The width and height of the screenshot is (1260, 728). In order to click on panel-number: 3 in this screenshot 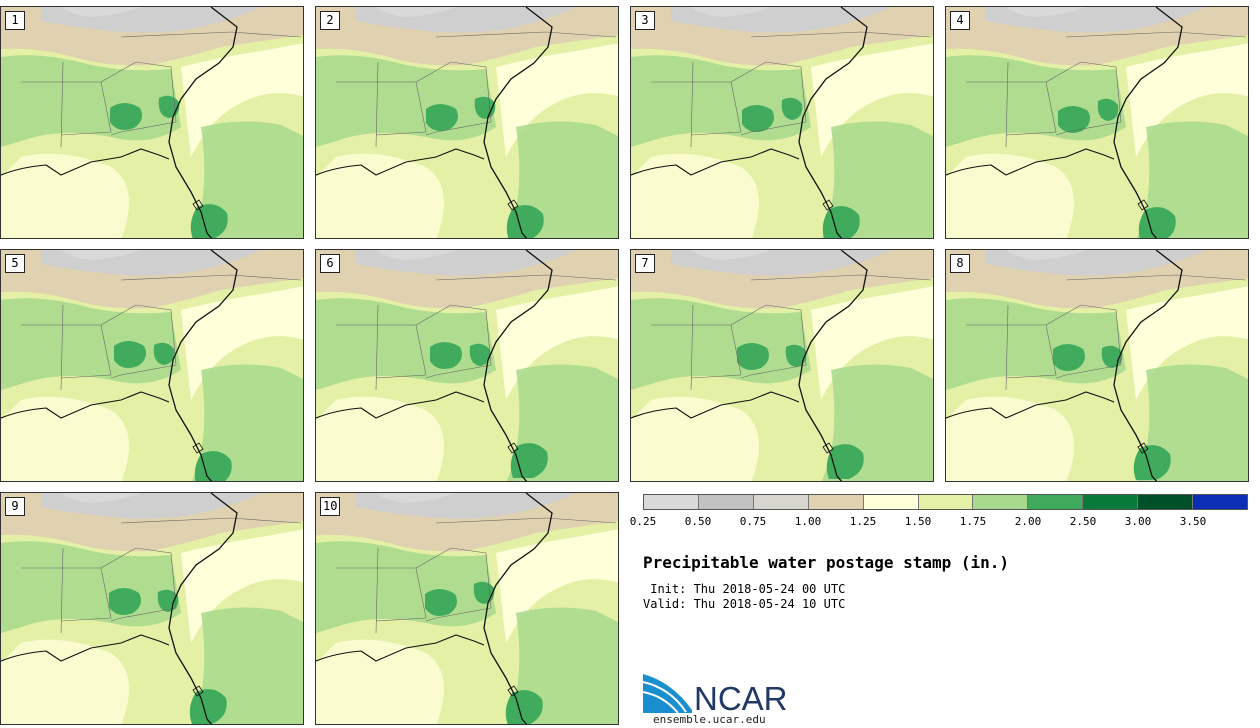, I will do `click(645, 20)`.